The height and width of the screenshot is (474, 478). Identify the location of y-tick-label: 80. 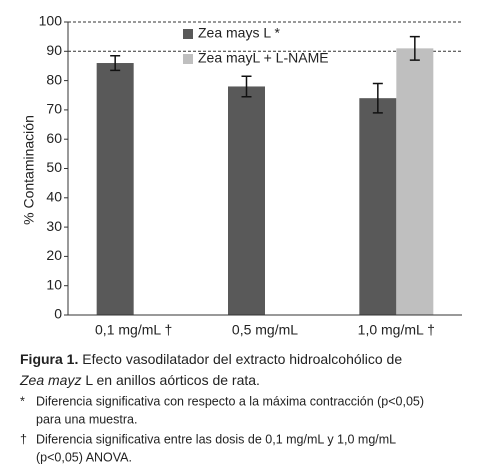
(54, 79).